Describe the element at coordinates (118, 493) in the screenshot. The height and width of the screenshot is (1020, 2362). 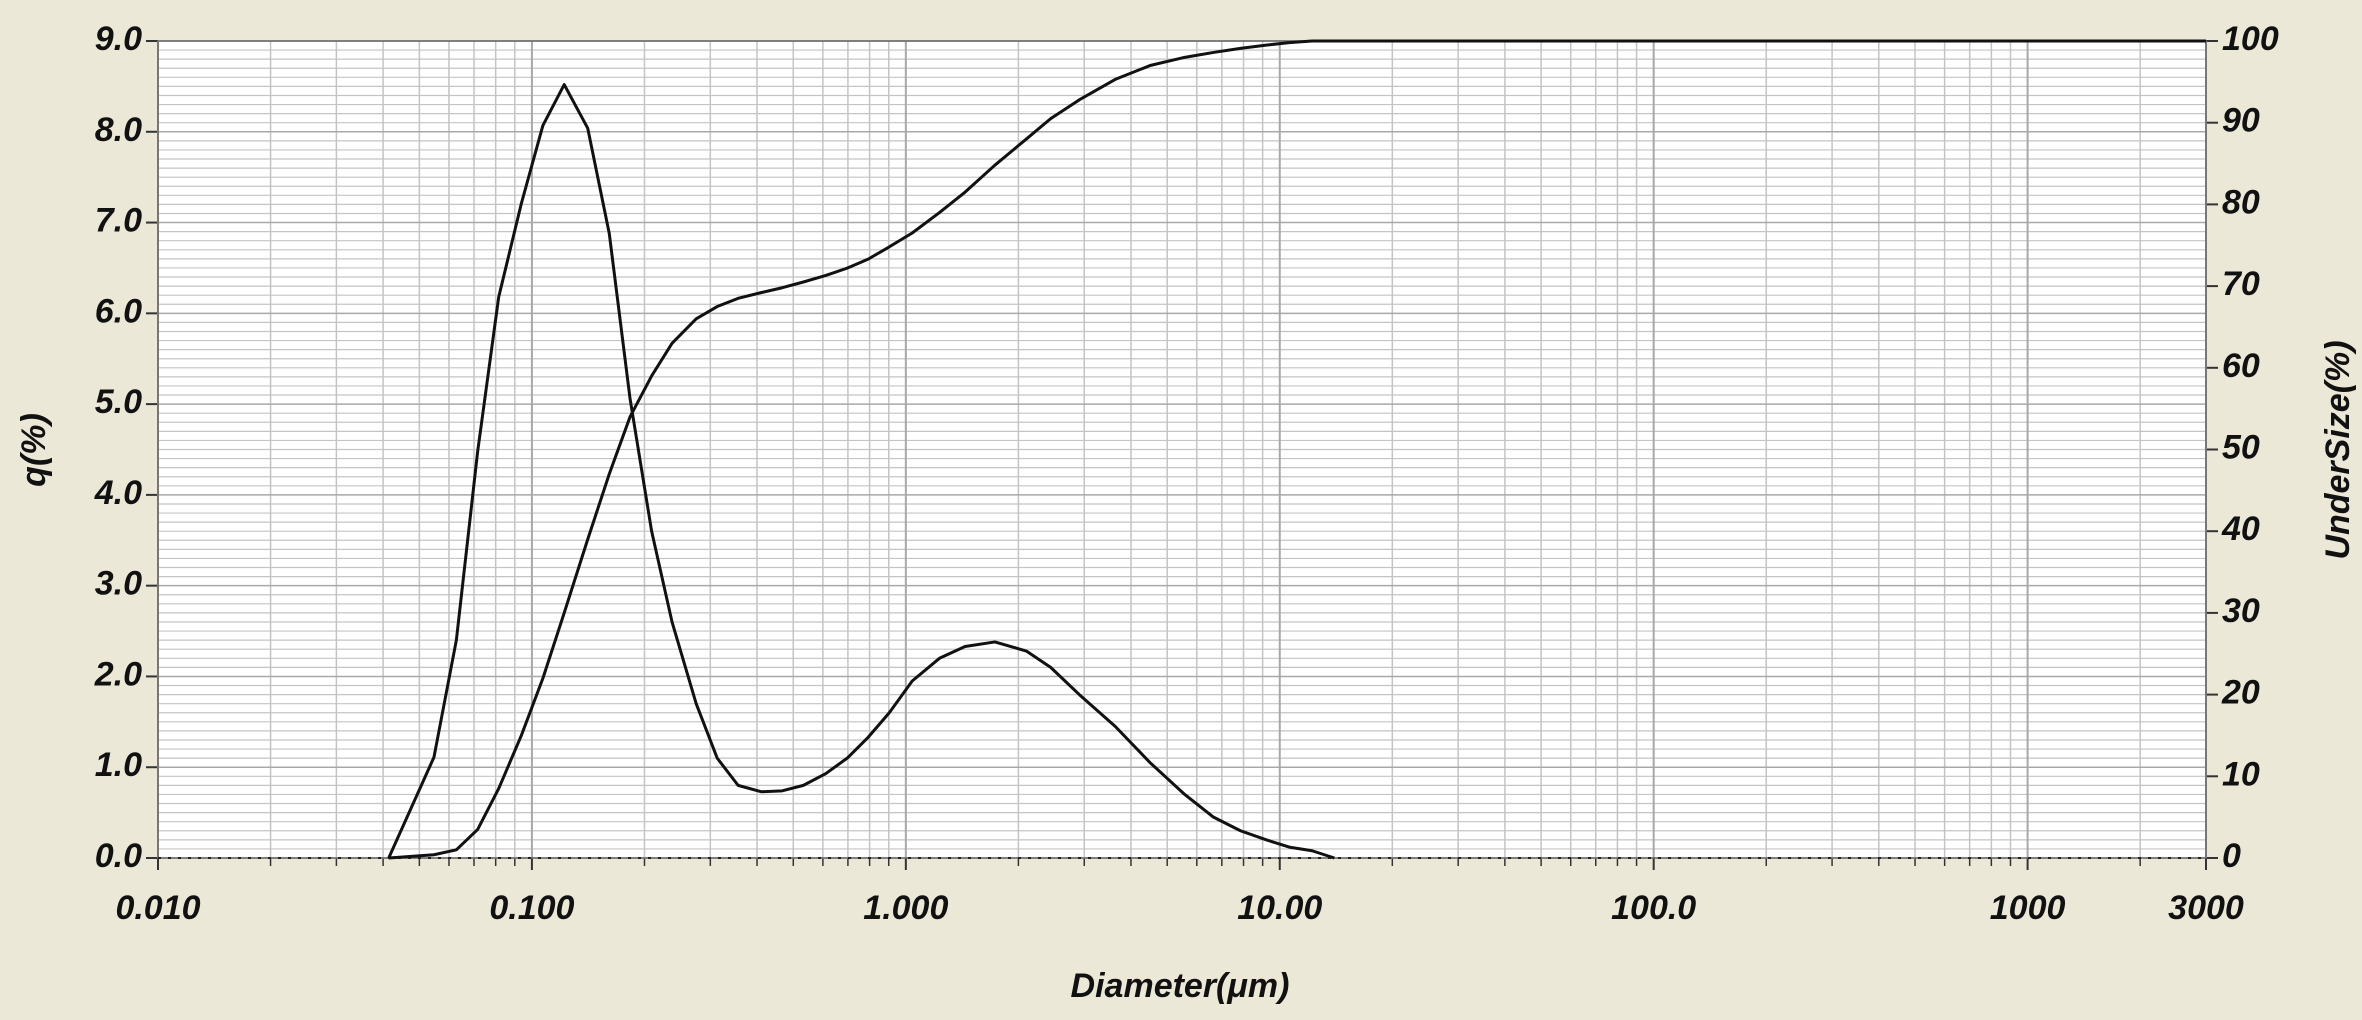
I see `y-tick-label: 4.0` at that location.